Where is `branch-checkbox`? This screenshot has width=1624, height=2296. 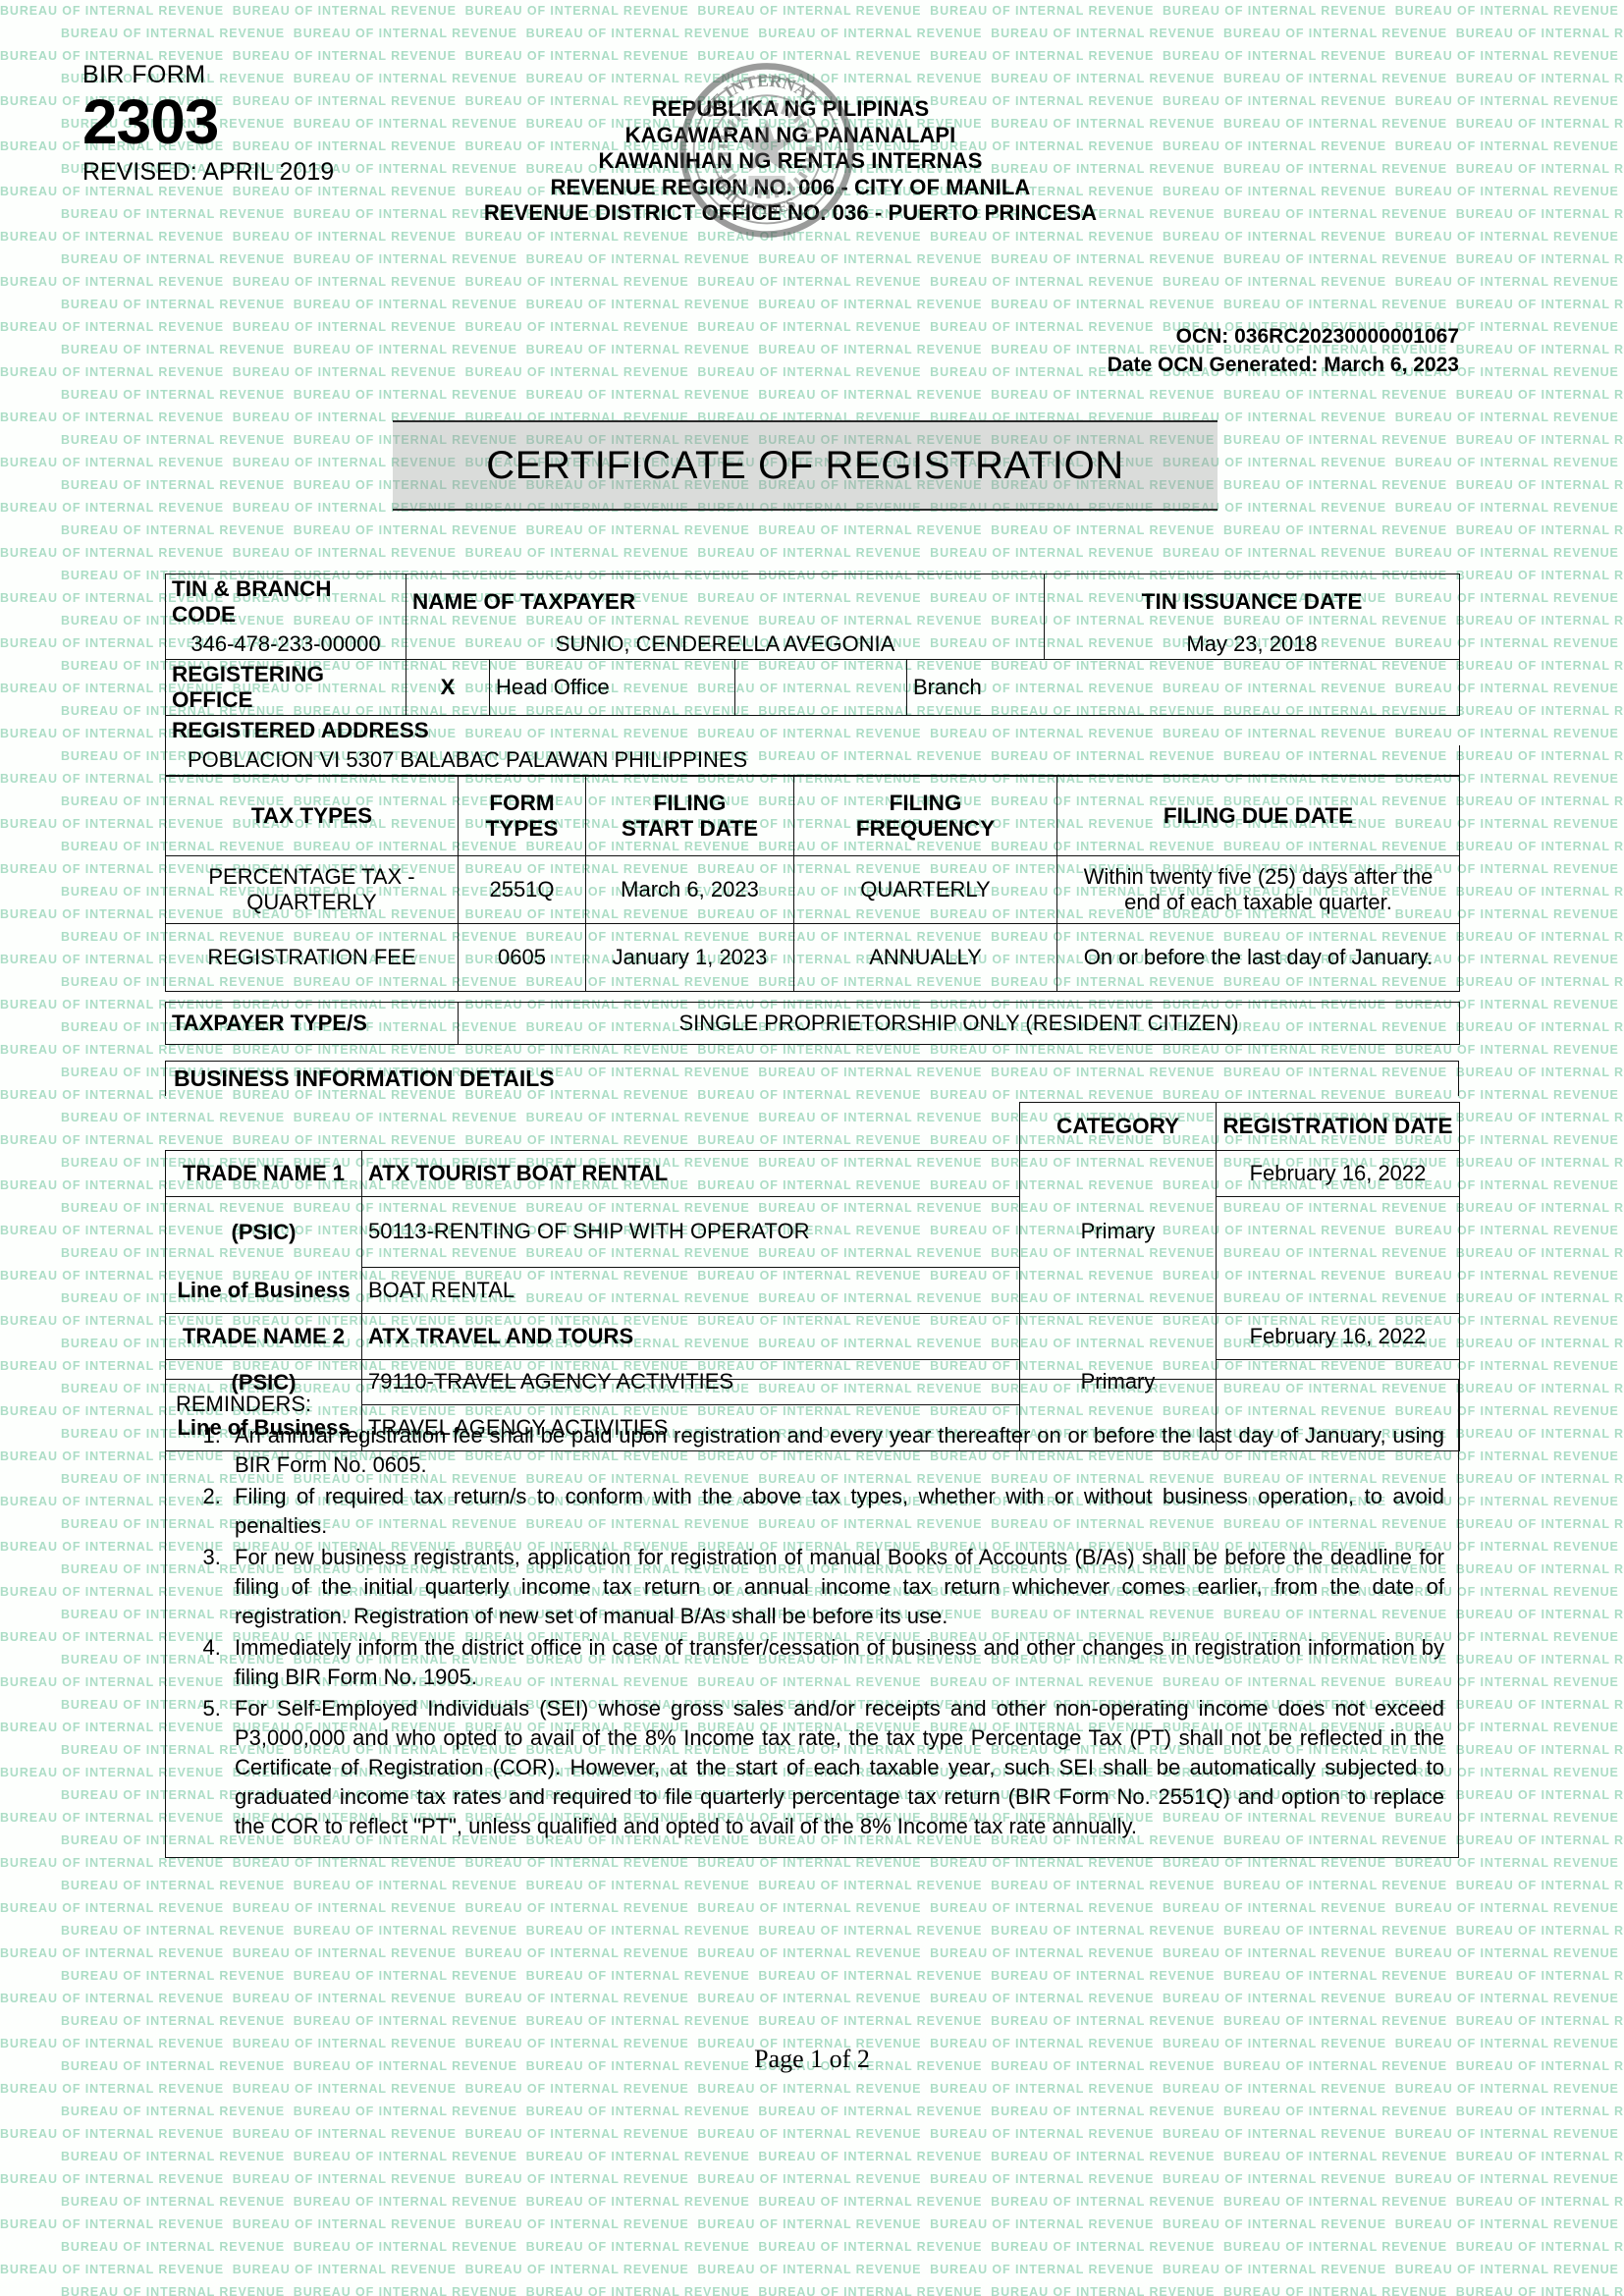 branch-checkbox is located at coordinates (820, 687).